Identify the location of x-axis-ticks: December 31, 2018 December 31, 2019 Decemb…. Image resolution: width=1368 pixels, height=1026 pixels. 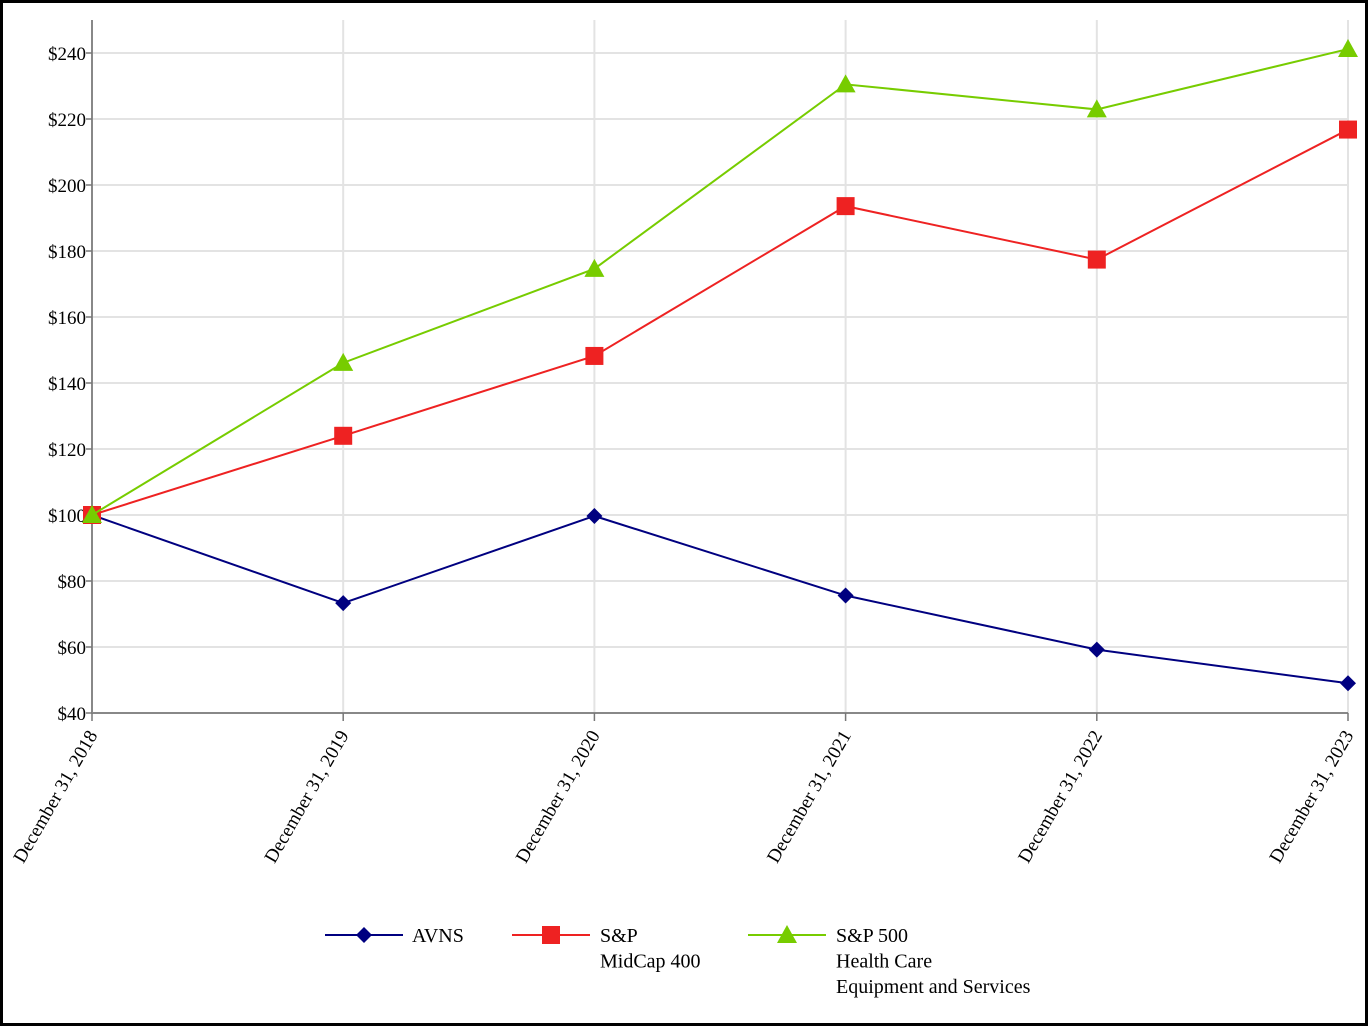
(683, 790).